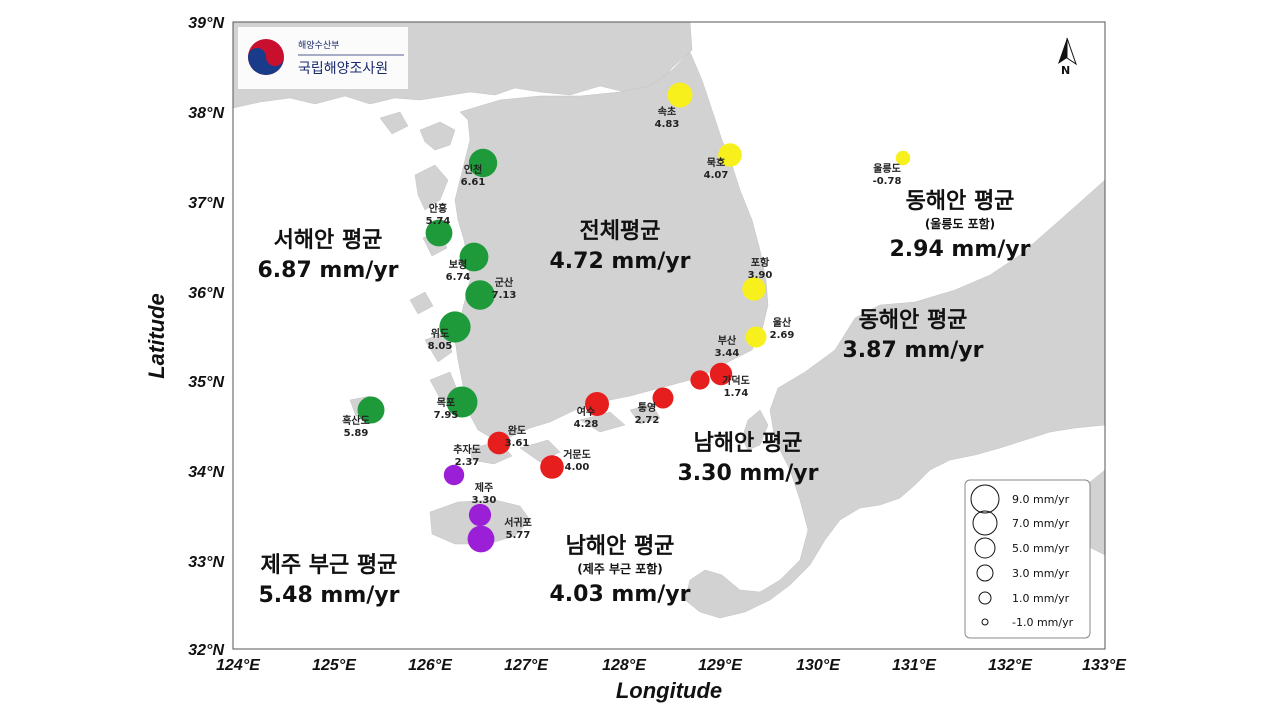 This screenshot has height=720, width=1280. I want to click on y-axis-ticks: 39°N 38°N 37°N 36°N 35°N 34°N 33°N 32°N, so click(206, 337).